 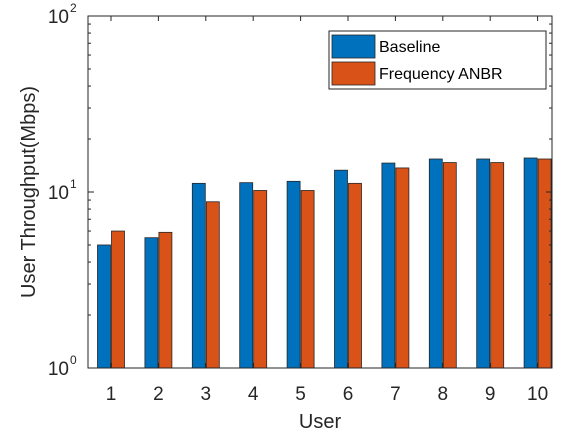 I want to click on legend-swatch-frequency-anbr, so click(x=353, y=73).